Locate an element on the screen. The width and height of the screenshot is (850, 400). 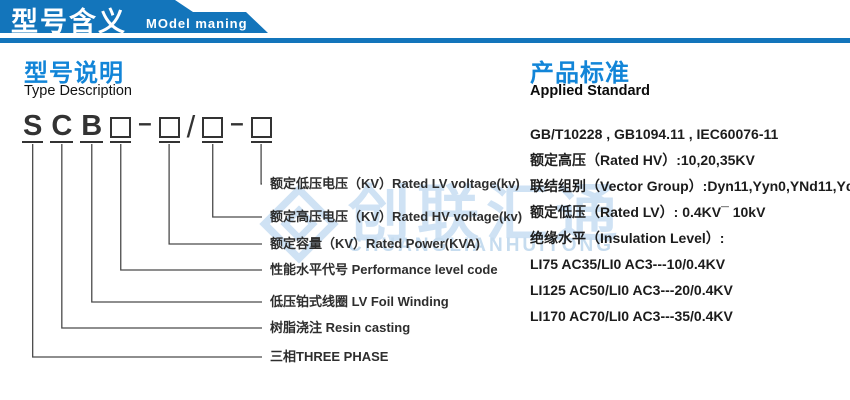
callout-label: 三相THREE PHASE is located at coordinates (329, 356).